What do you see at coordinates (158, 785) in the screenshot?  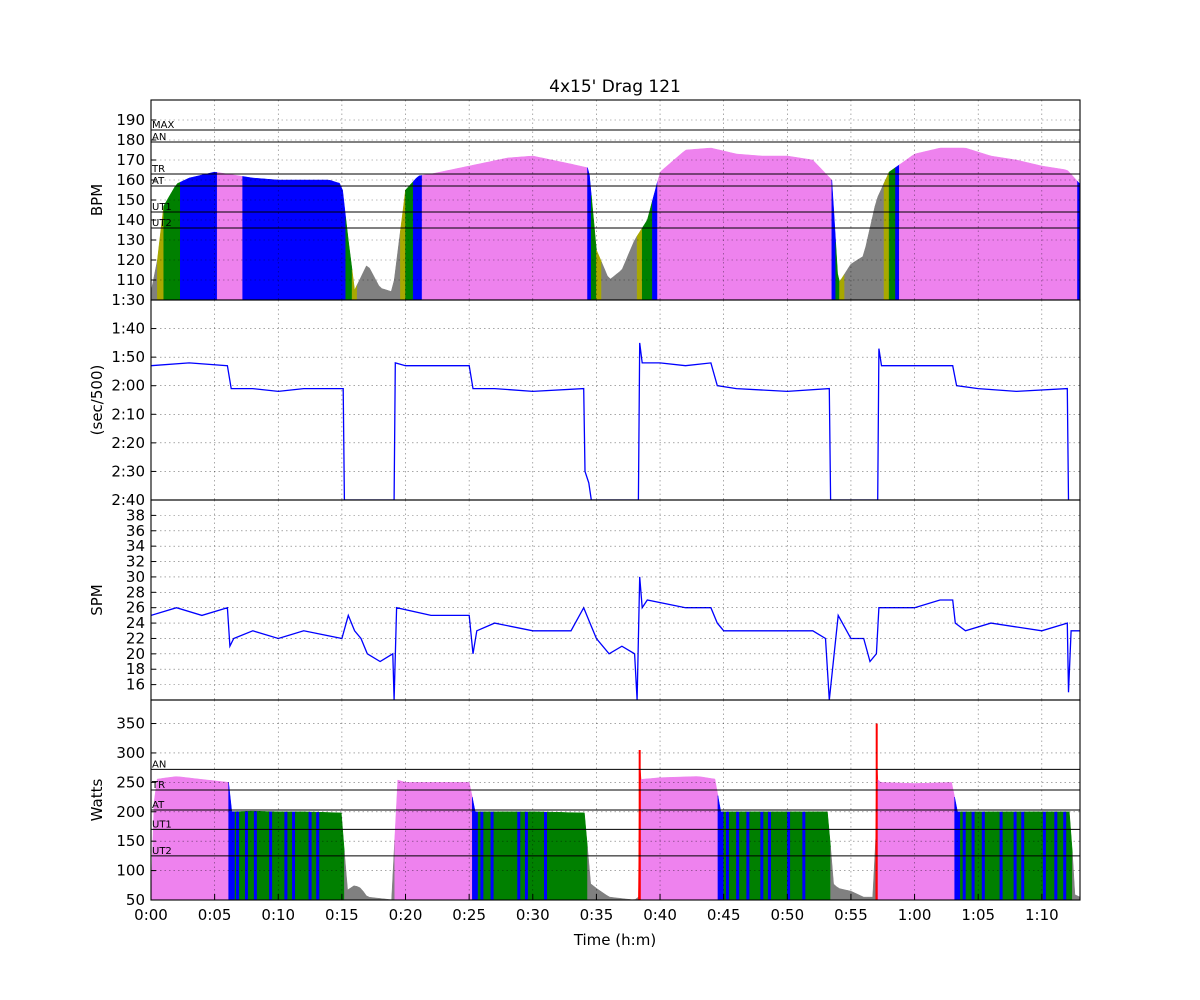 I see `power-zone-label-1: TR` at bounding box center [158, 785].